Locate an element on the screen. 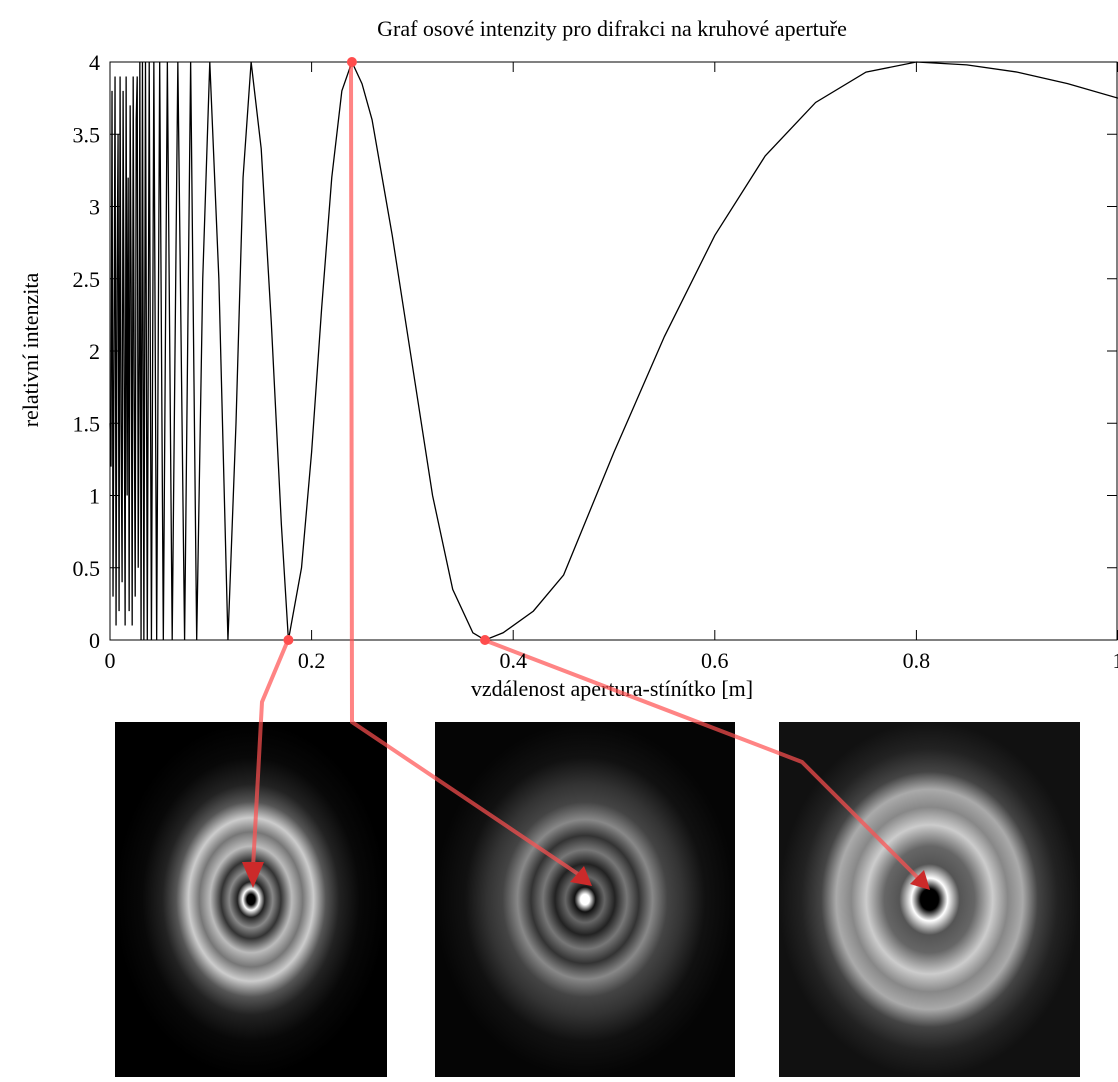 The width and height of the screenshot is (1118, 1082). x-tick-label: 0.8 is located at coordinates (917, 660).